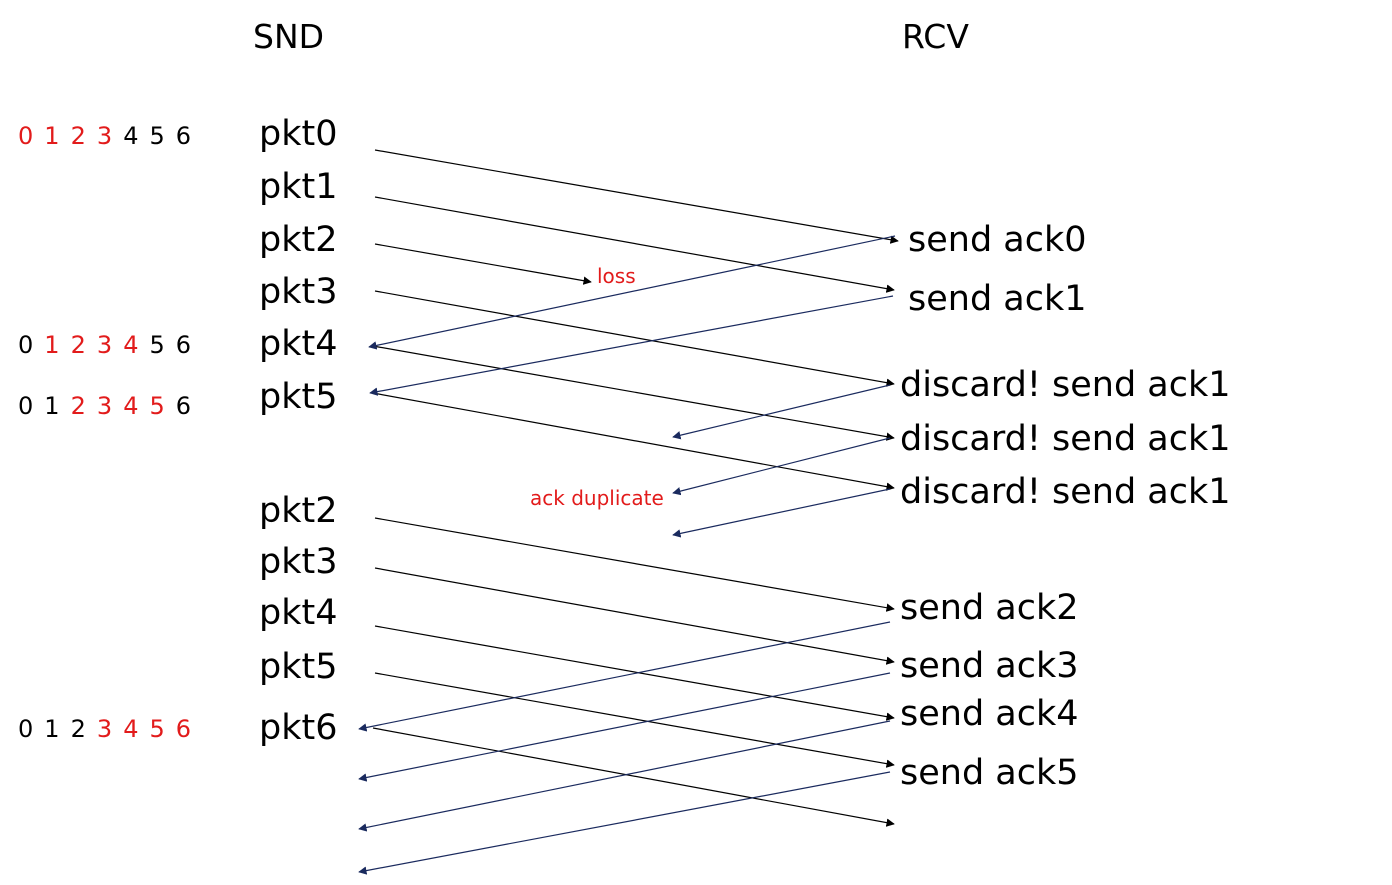 The width and height of the screenshot is (1392, 885). What do you see at coordinates (989, 666) in the screenshot?
I see `receiver-event: send ack3` at bounding box center [989, 666].